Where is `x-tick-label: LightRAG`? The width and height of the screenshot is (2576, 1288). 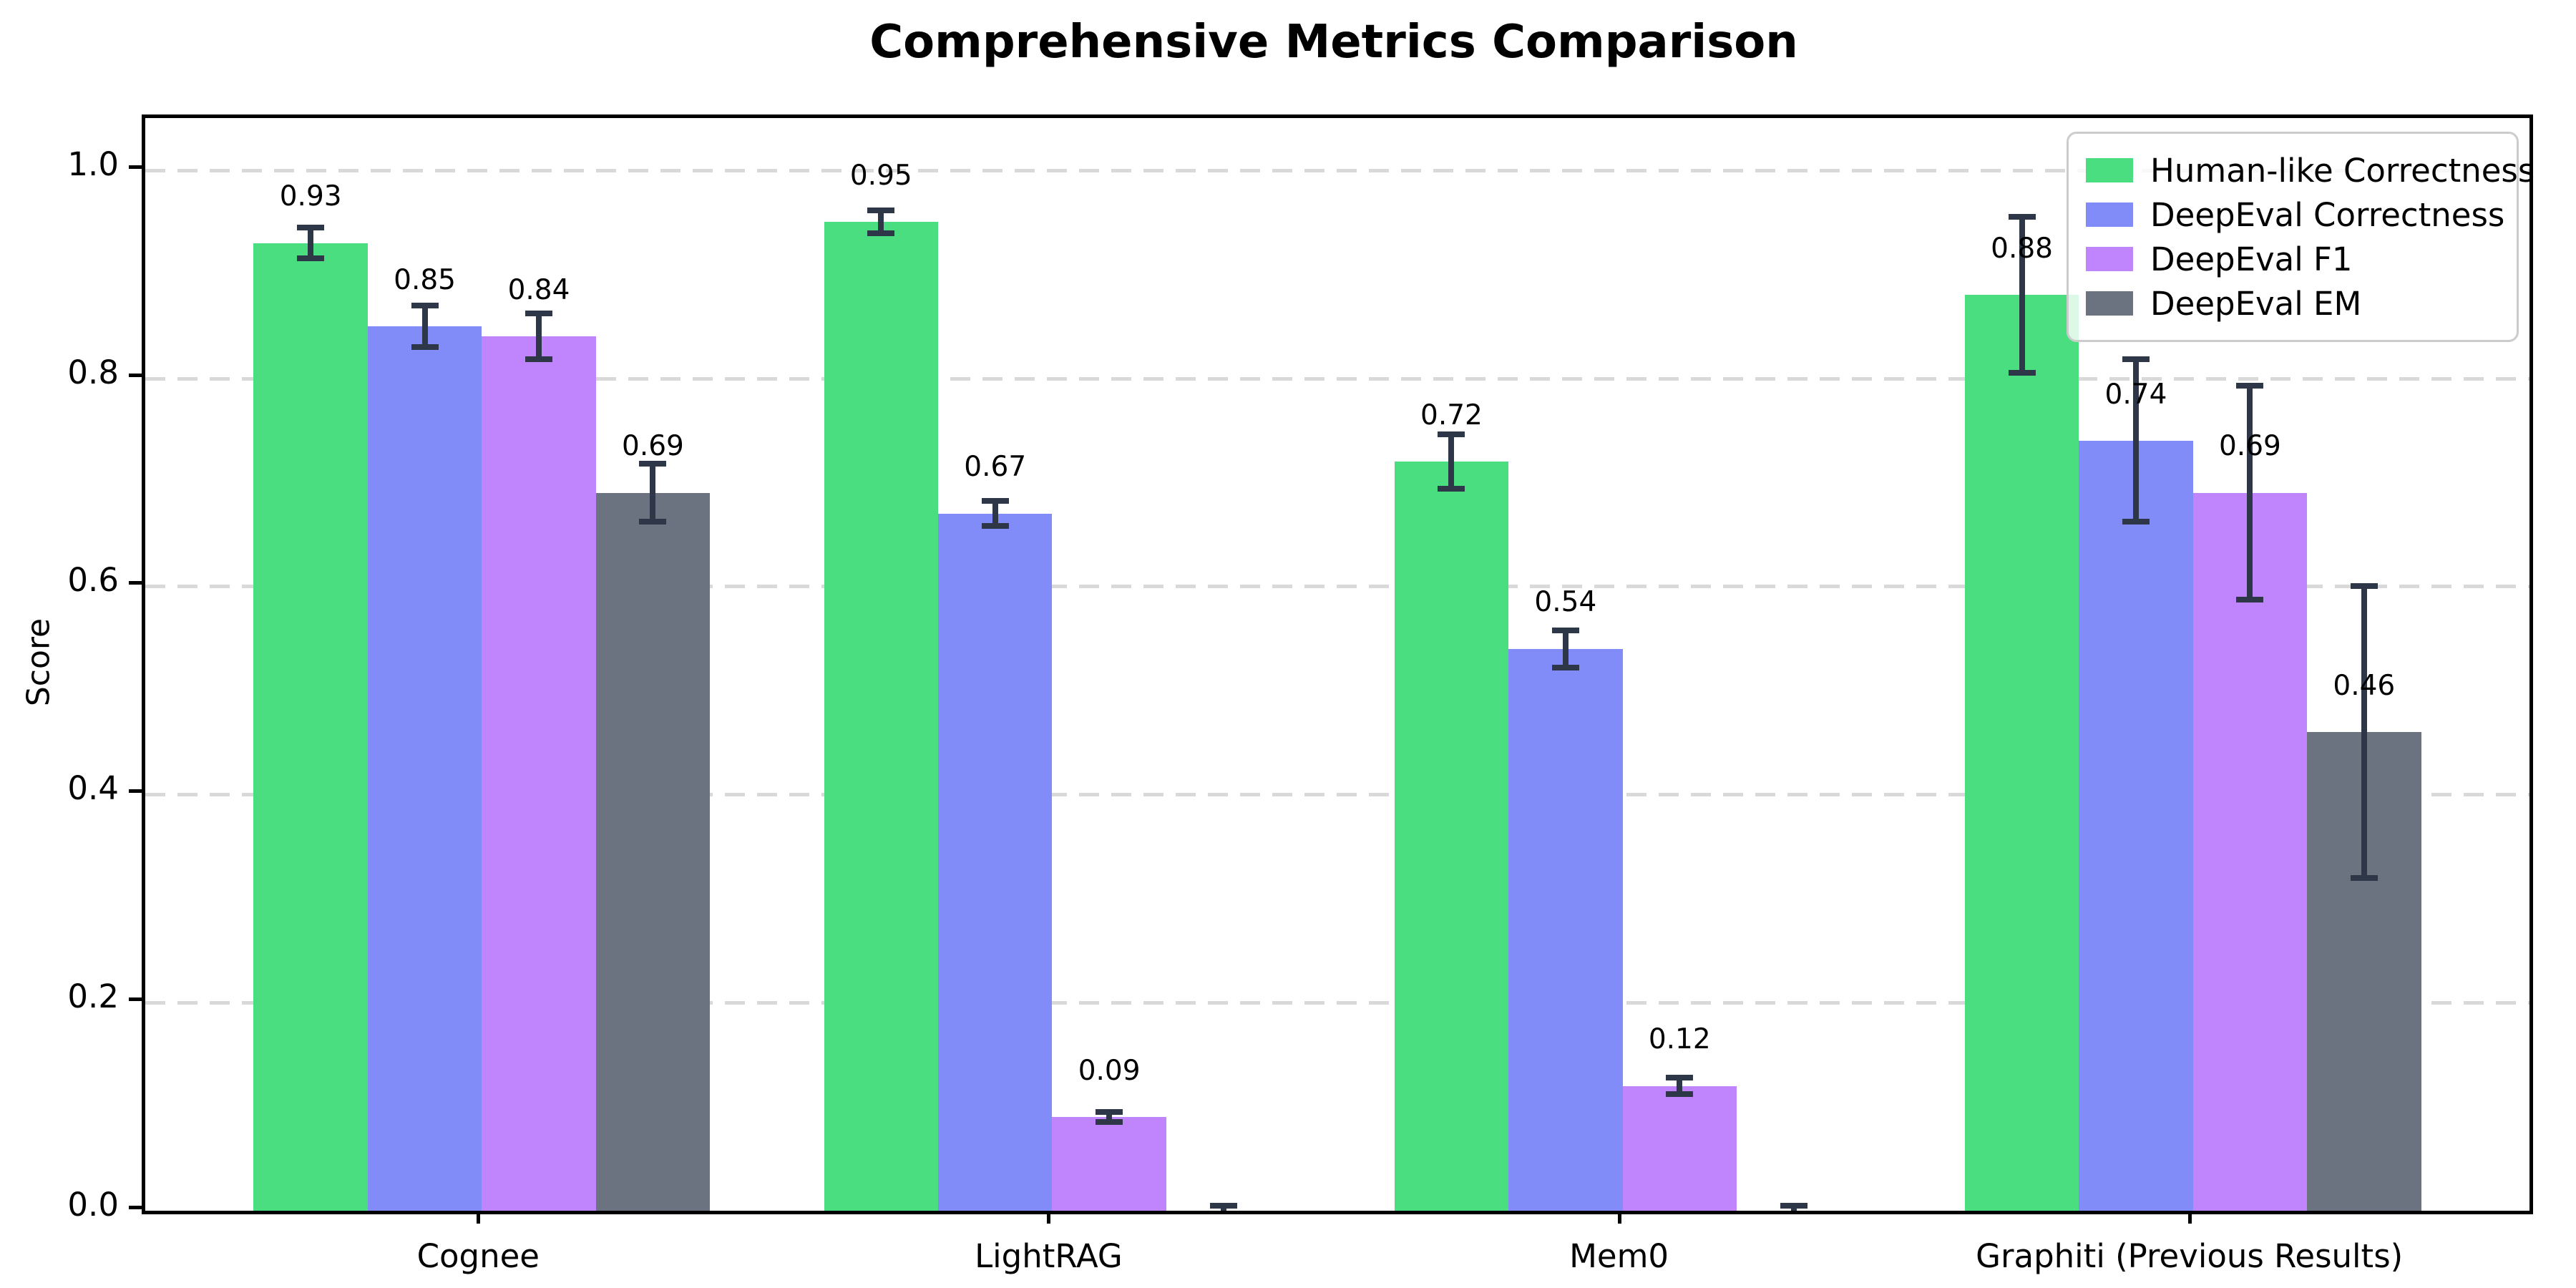
x-tick-label: LightRAG is located at coordinates (1049, 1256).